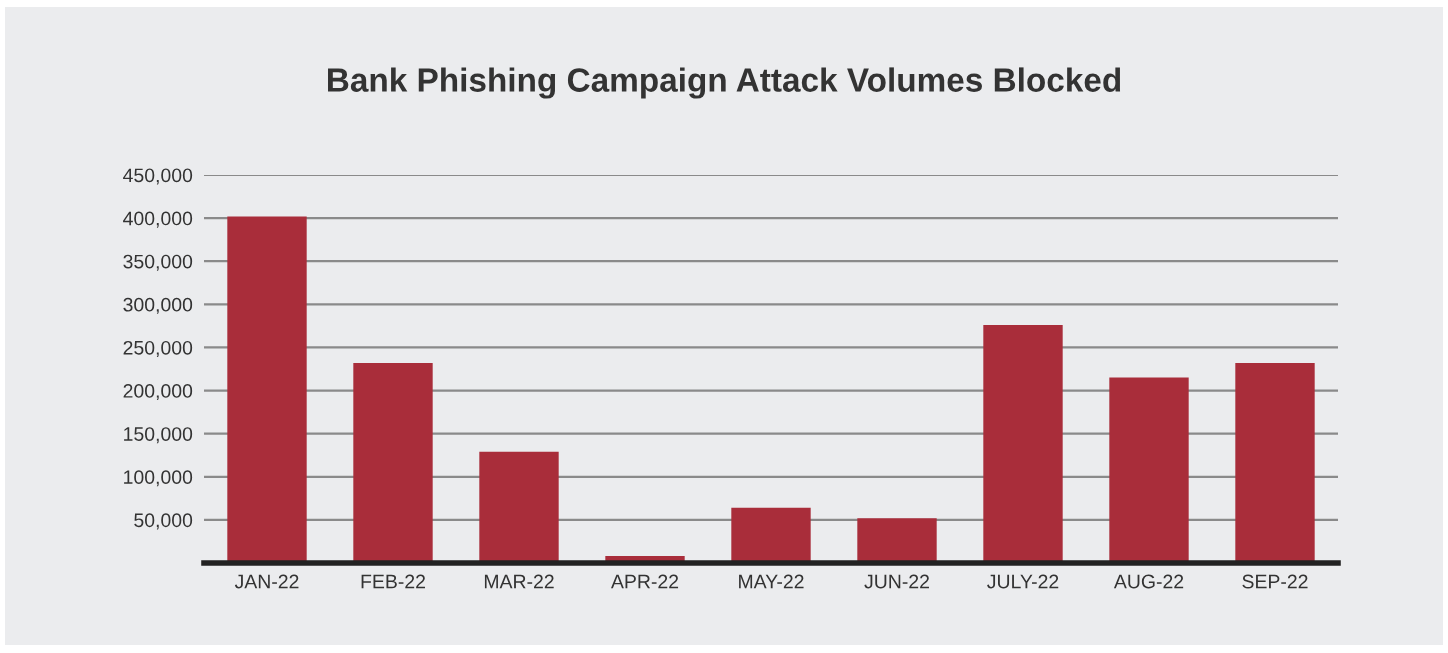 The height and width of the screenshot is (653, 1448). Describe the element at coordinates (771, 581) in the screenshot. I see `x-tick-label: MAY-22` at that location.